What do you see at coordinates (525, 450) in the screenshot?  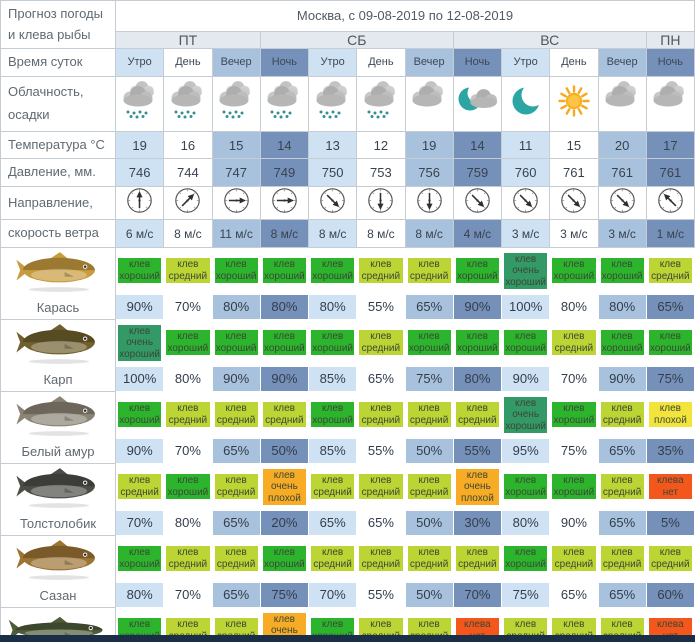 I see `bite-percent-cell: 95%` at bounding box center [525, 450].